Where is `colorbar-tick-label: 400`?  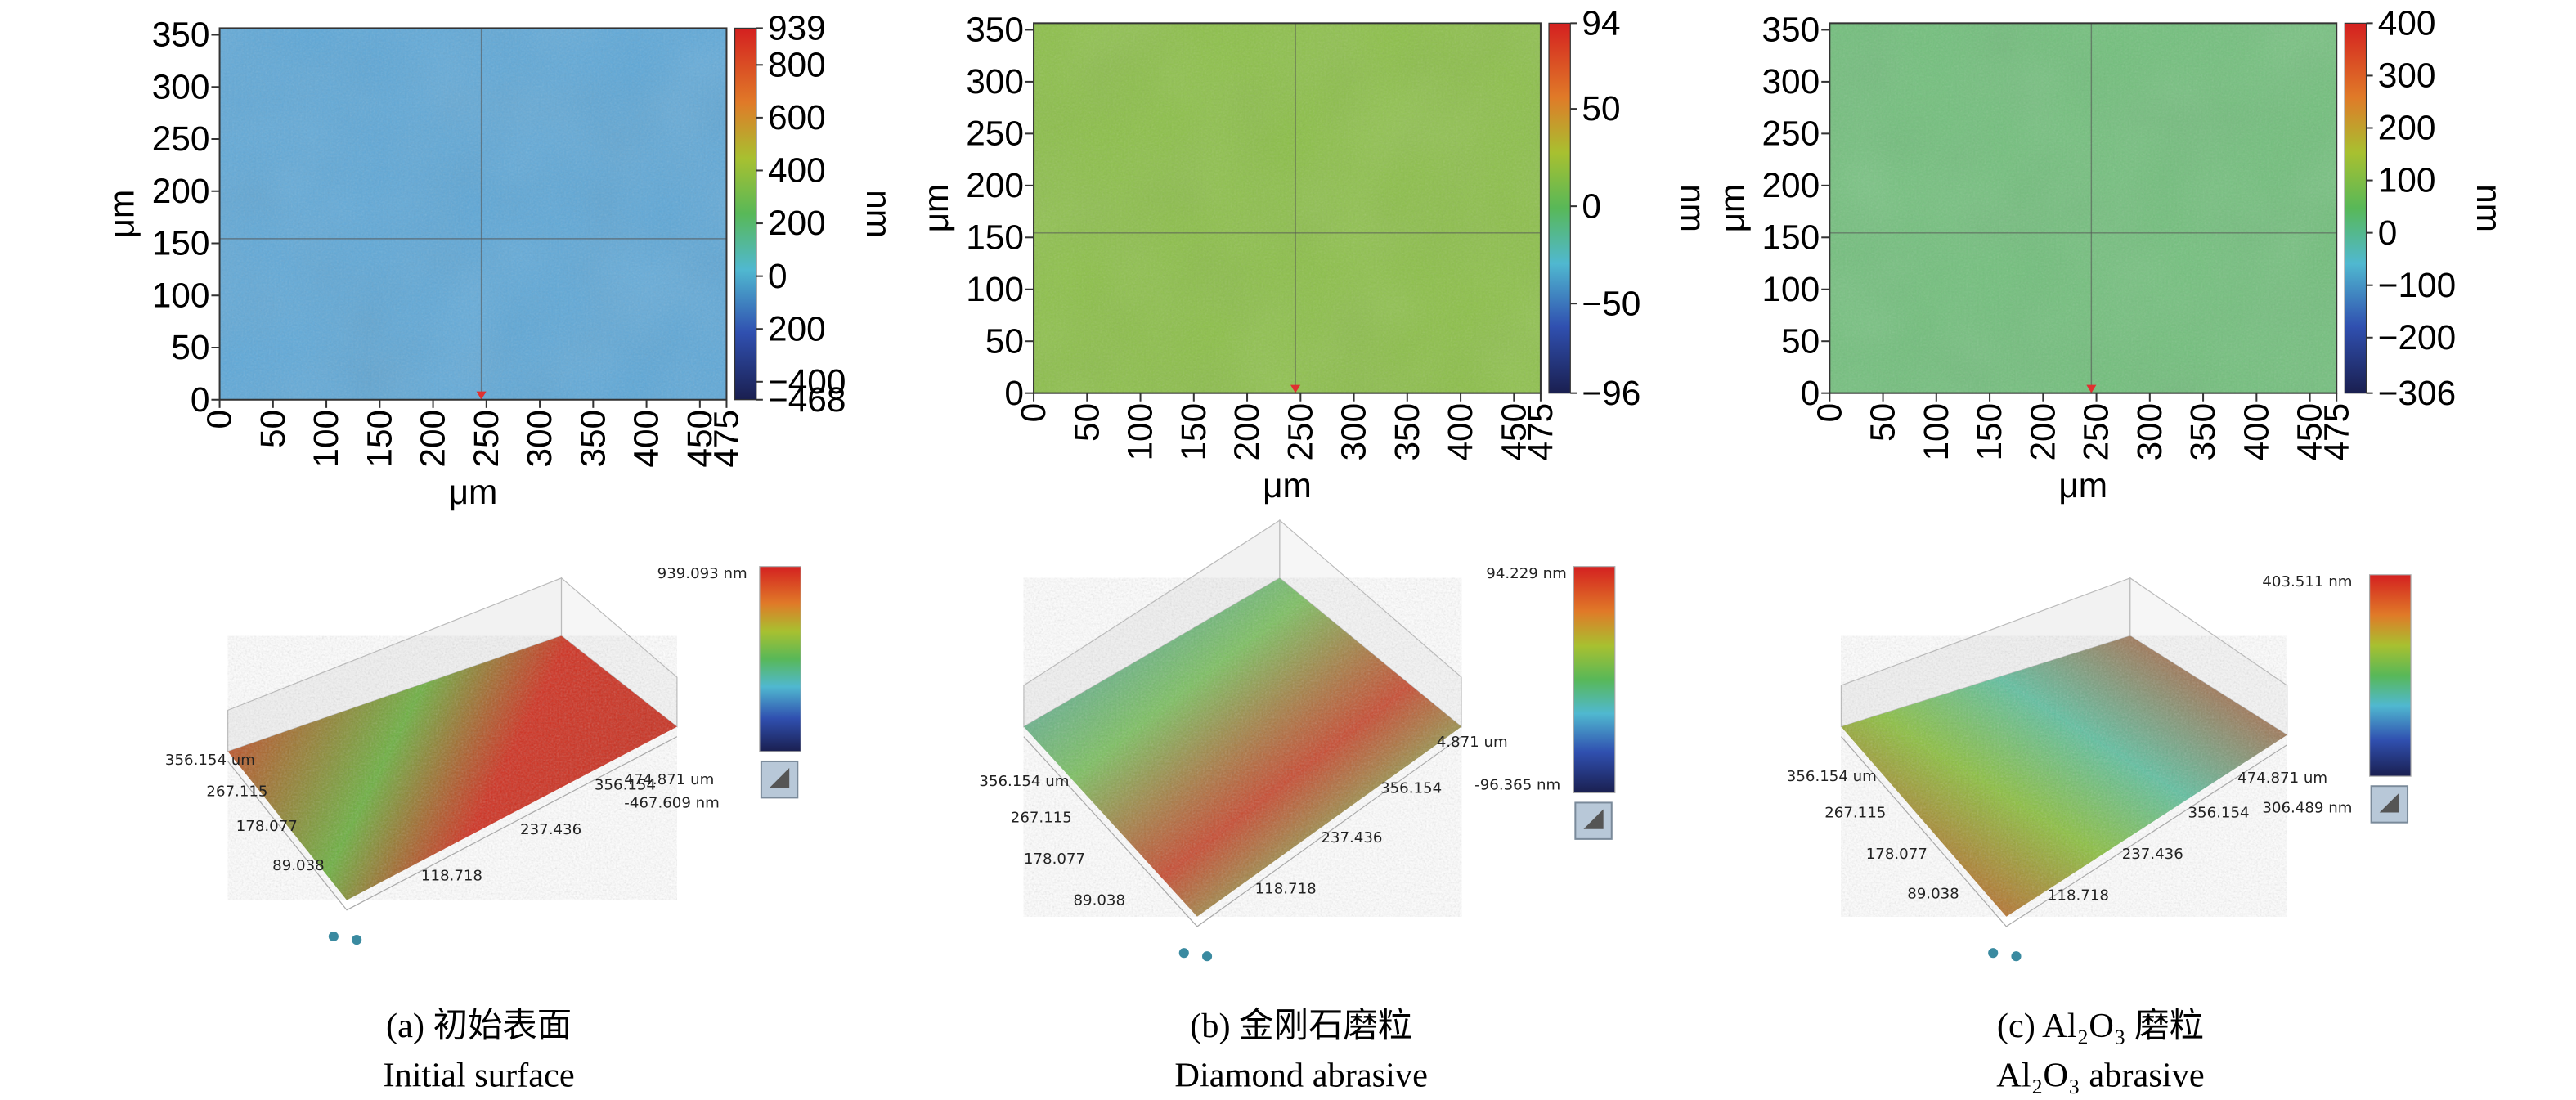
colorbar-tick-label: 400 is located at coordinates (2407, 23).